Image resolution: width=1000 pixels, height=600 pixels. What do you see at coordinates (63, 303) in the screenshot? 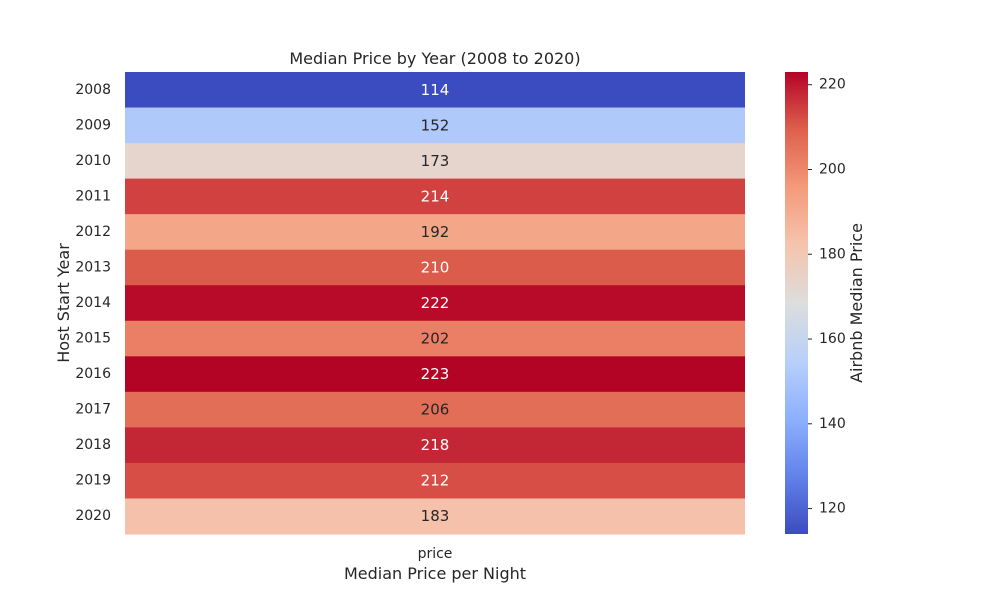
I see `y-axis-label: Host Start Year` at bounding box center [63, 303].